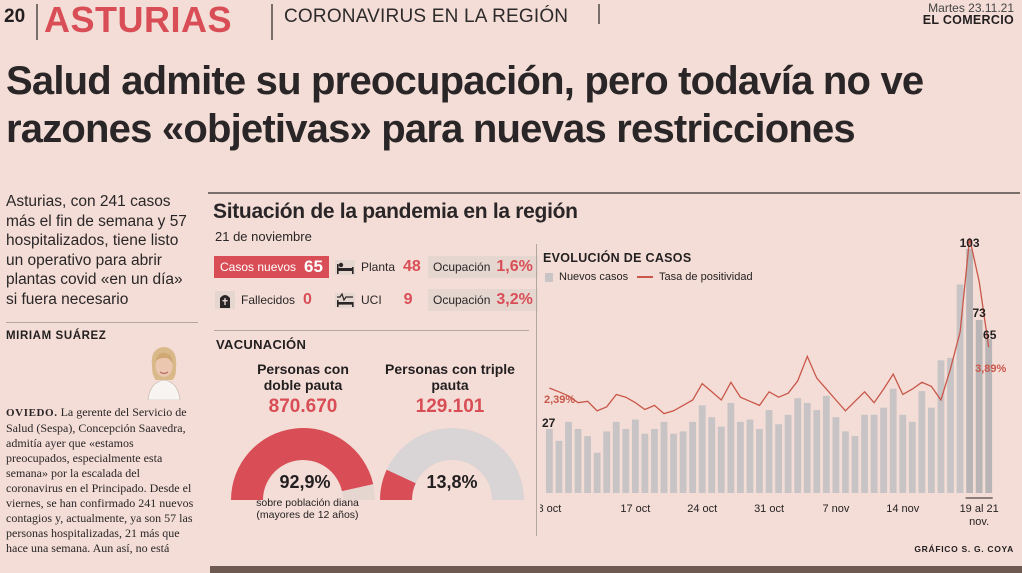 This screenshot has height=573, width=1022. Describe the element at coordinates (616, 569) in the screenshot. I see `photo-strip` at that location.